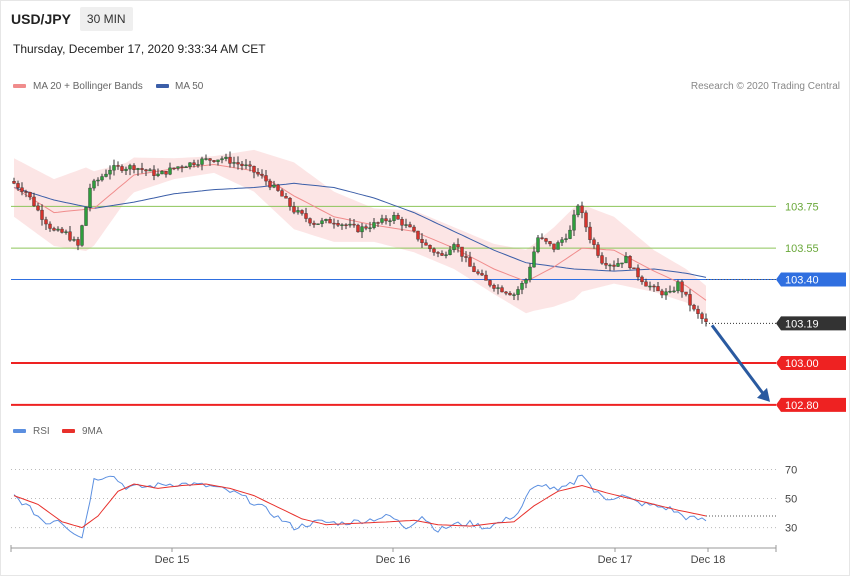 The image size is (850, 576). What do you see at coordinates (811, 306) in the screenshot?
I see `level-tags: 103.75 103.55 103.40 103.19 103.00 102.80` at bounding box center [811, 306].